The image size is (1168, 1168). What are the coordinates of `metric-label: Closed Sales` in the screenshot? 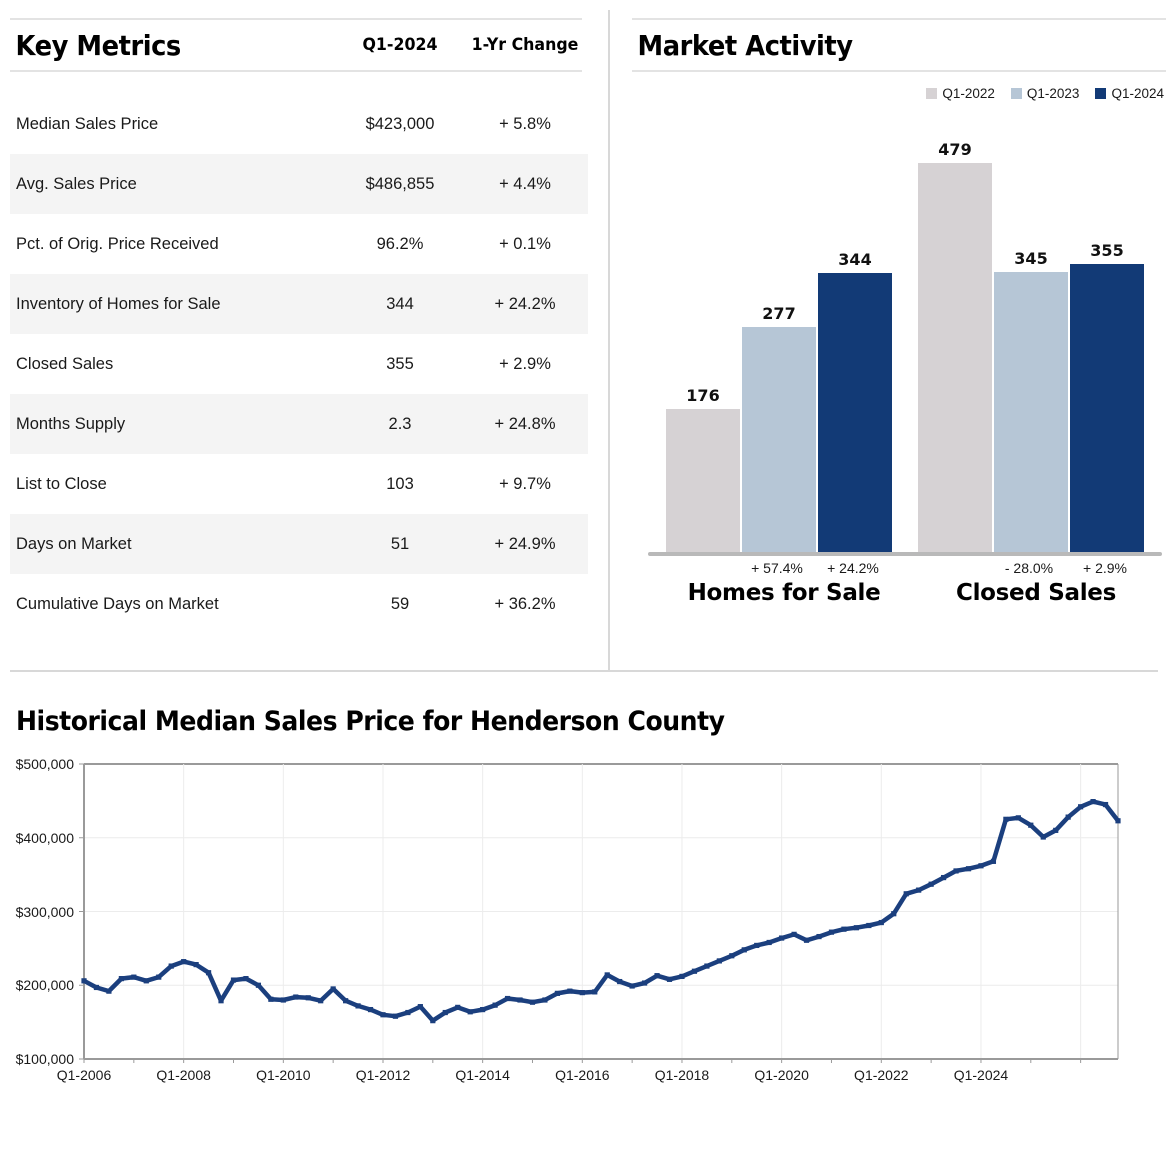 It's located at (65, 363).